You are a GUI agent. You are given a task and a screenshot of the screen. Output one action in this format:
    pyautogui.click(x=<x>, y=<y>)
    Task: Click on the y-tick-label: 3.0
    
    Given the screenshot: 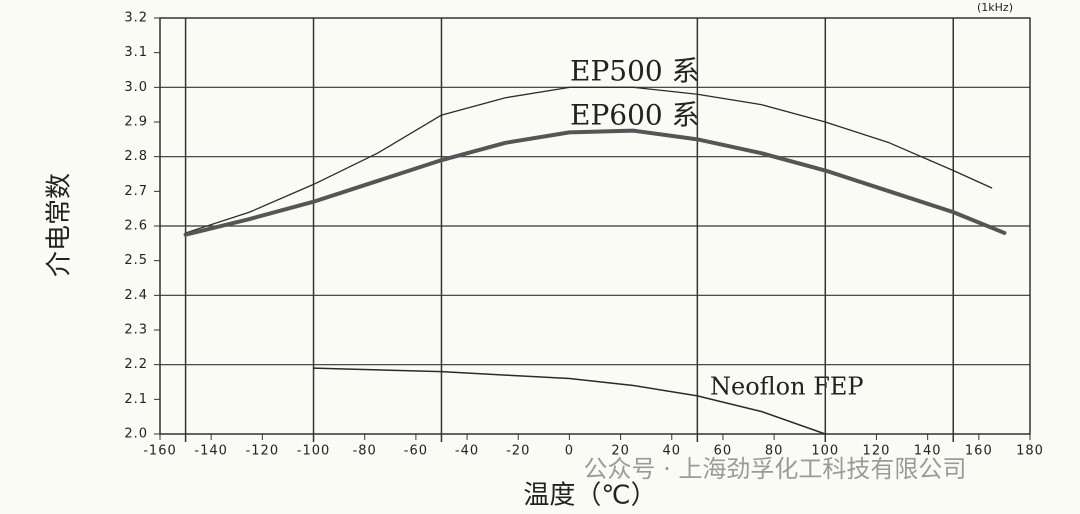 What is the action you would take?
    pyautogui.click(x=136, y=87)
    